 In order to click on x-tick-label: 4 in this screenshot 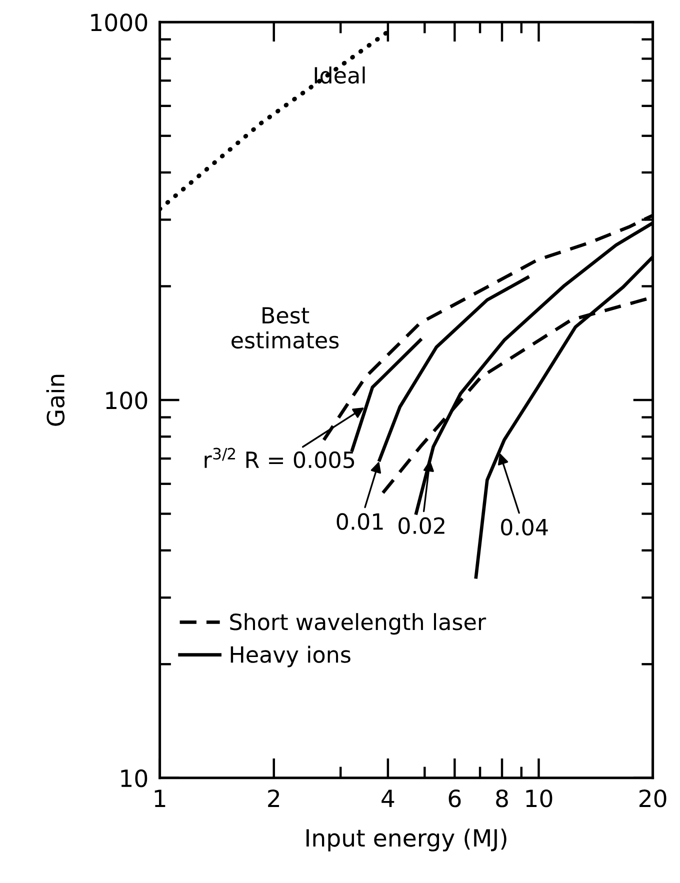, I will do `click(388, 798)`.